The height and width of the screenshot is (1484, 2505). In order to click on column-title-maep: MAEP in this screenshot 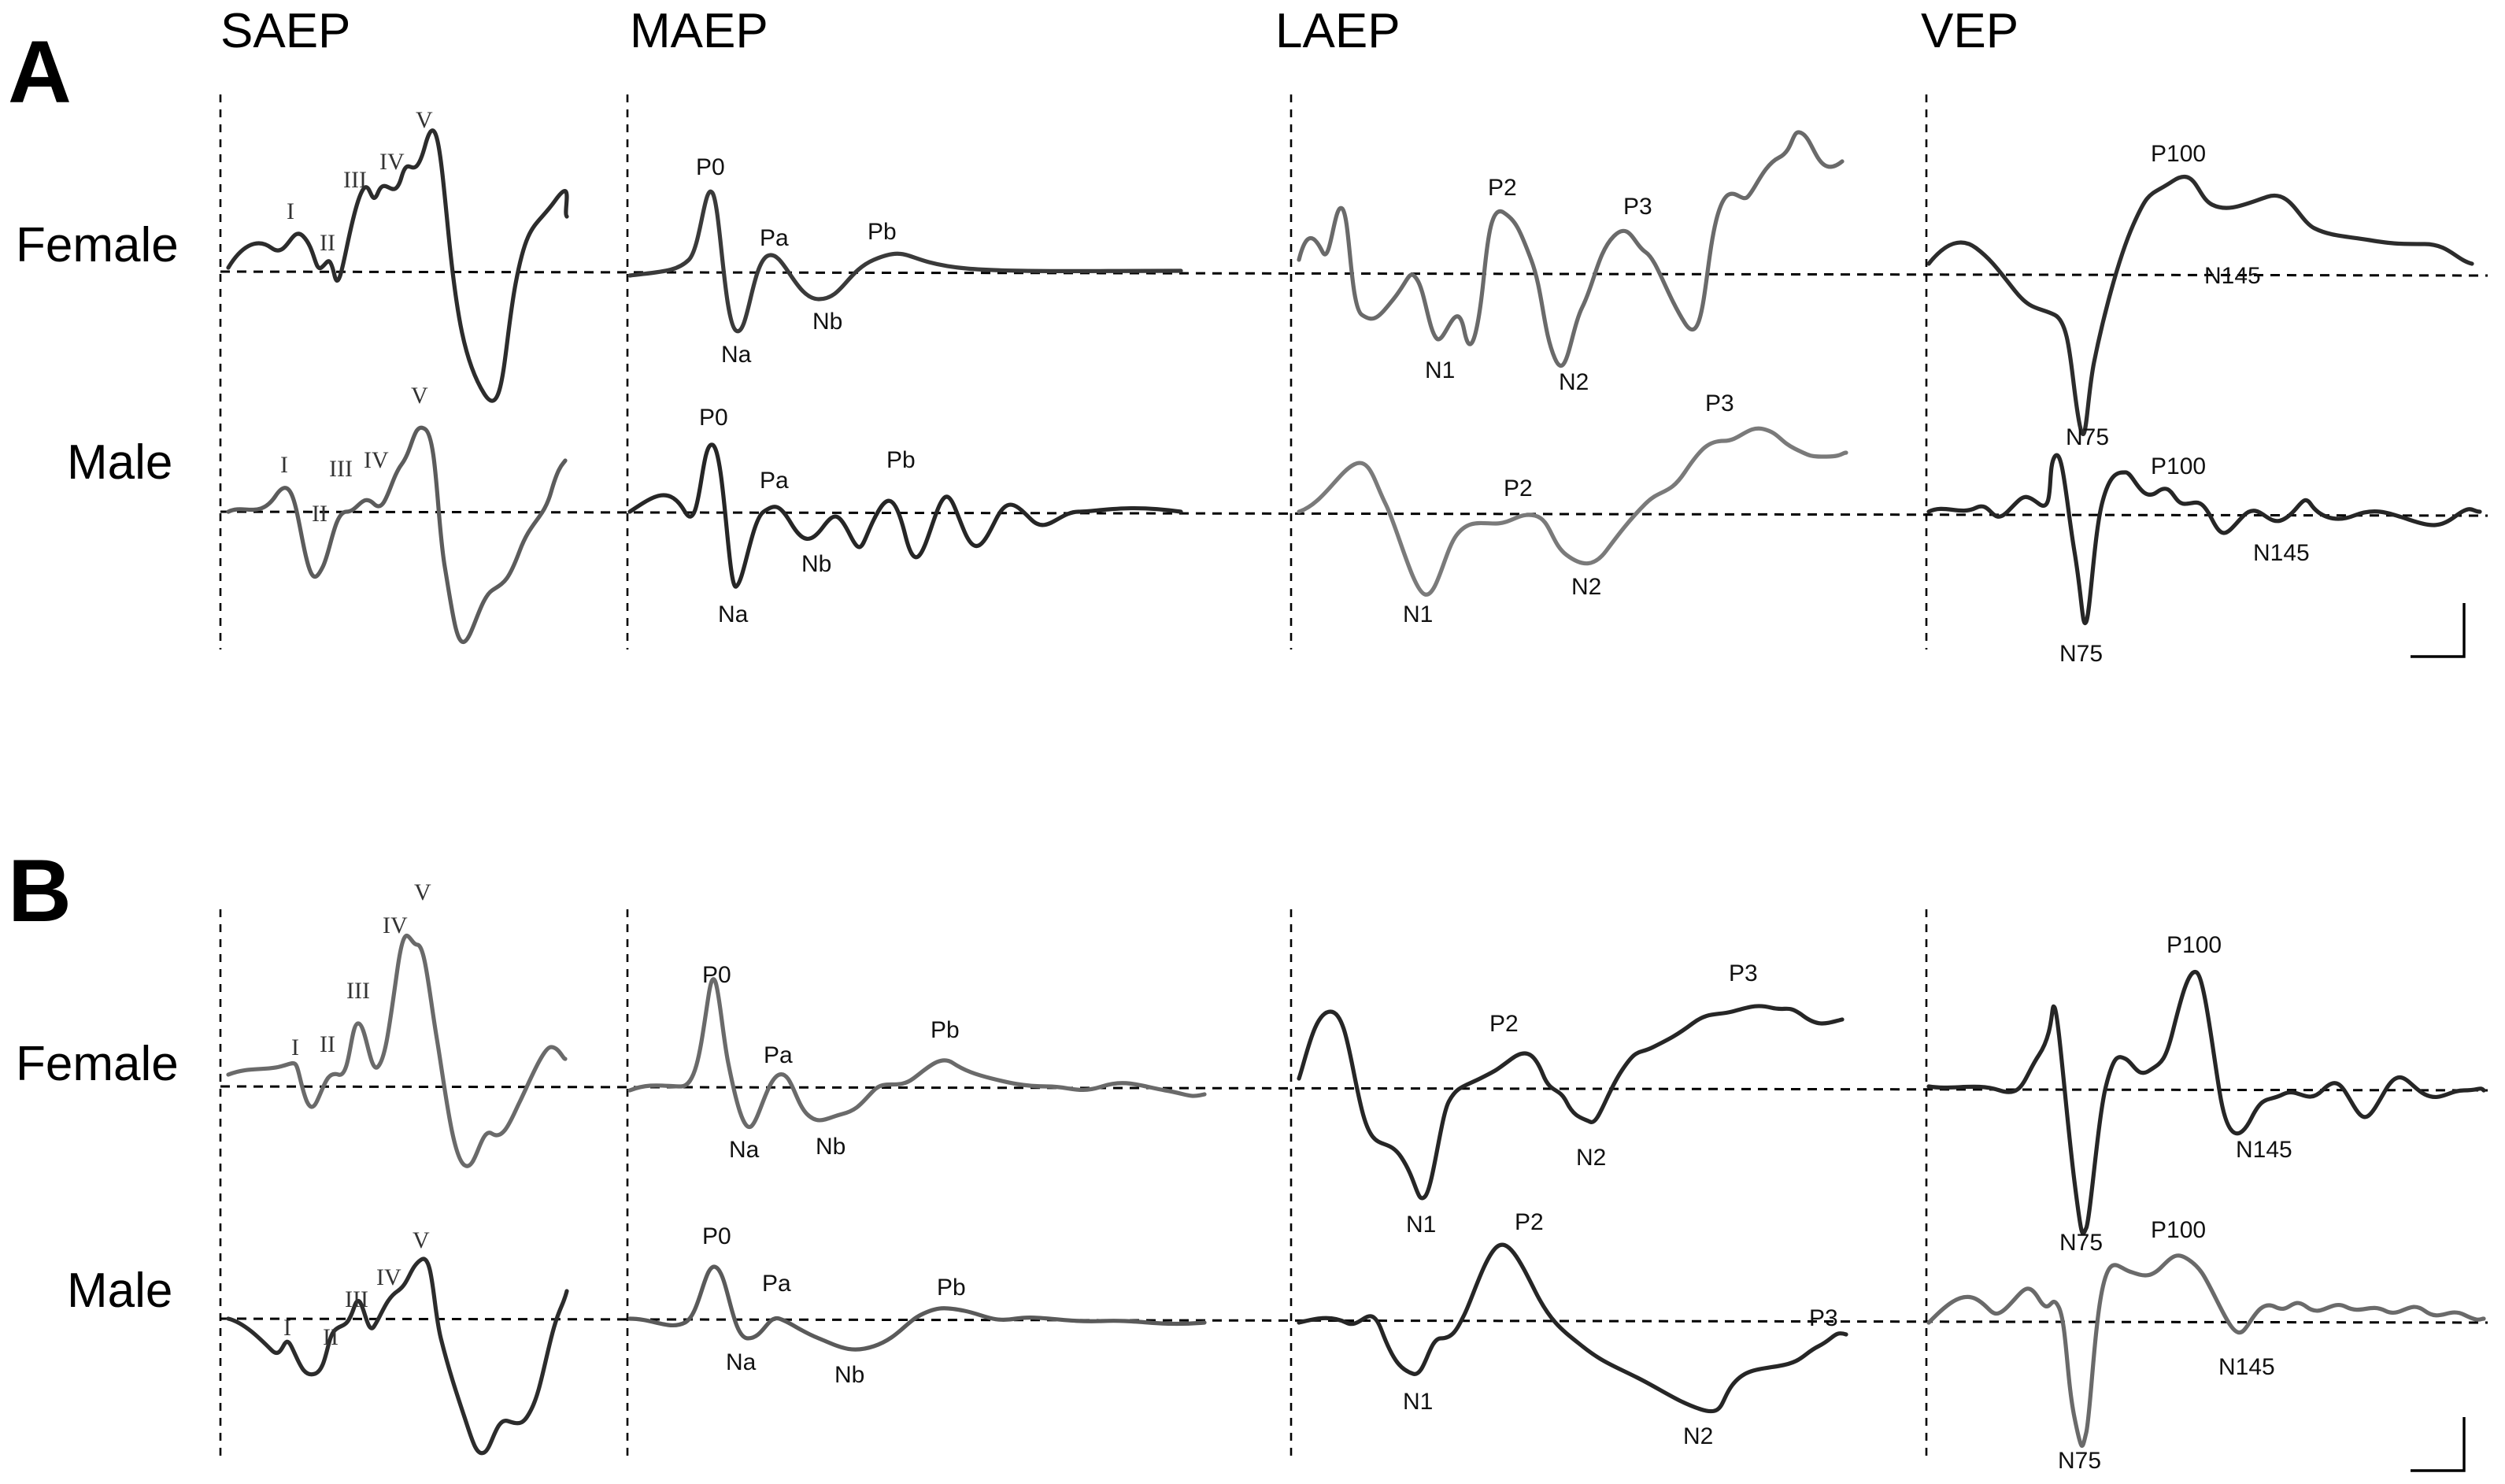, I will do `click(699, 31)`.